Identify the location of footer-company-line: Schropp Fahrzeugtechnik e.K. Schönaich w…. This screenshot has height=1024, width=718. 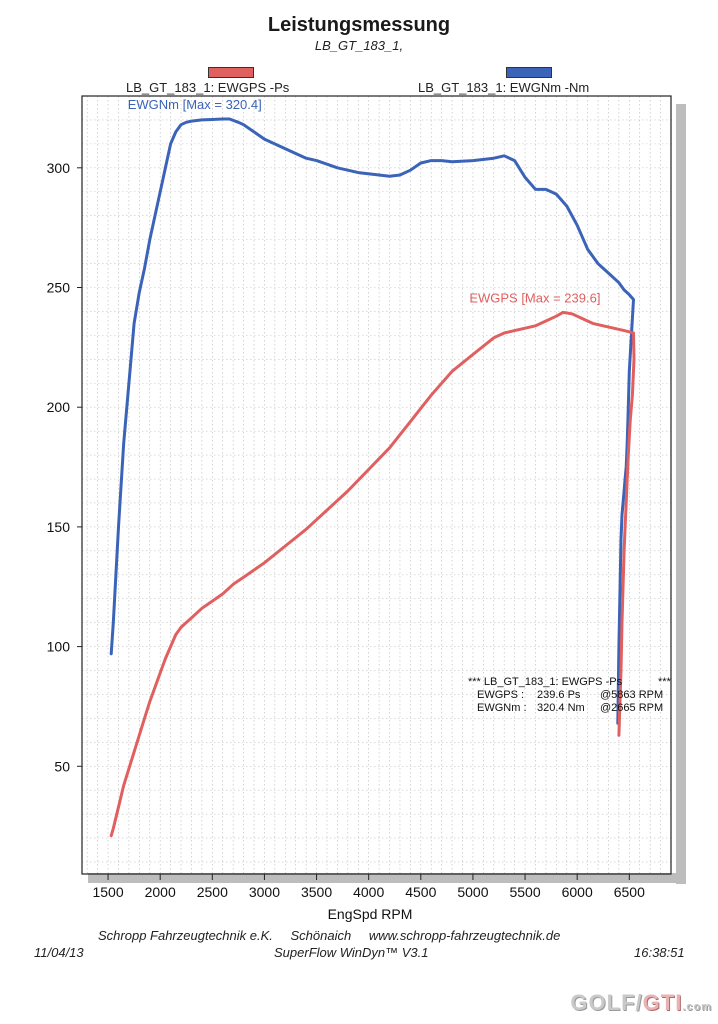
(329, 935).